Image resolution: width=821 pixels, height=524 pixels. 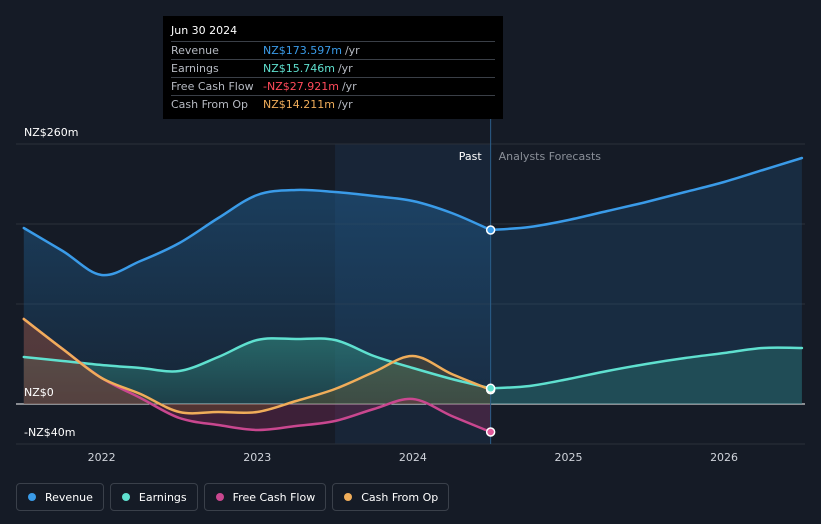 I want to click on y-tick-label: -NZ$40m, so click(x=49, y=432).